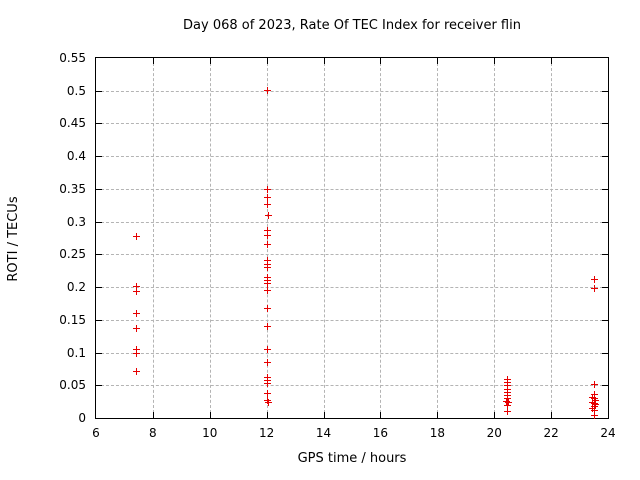 This screenshot has height=480, width=640. I want to click on x-tick-label: 8, so click(153, 433).